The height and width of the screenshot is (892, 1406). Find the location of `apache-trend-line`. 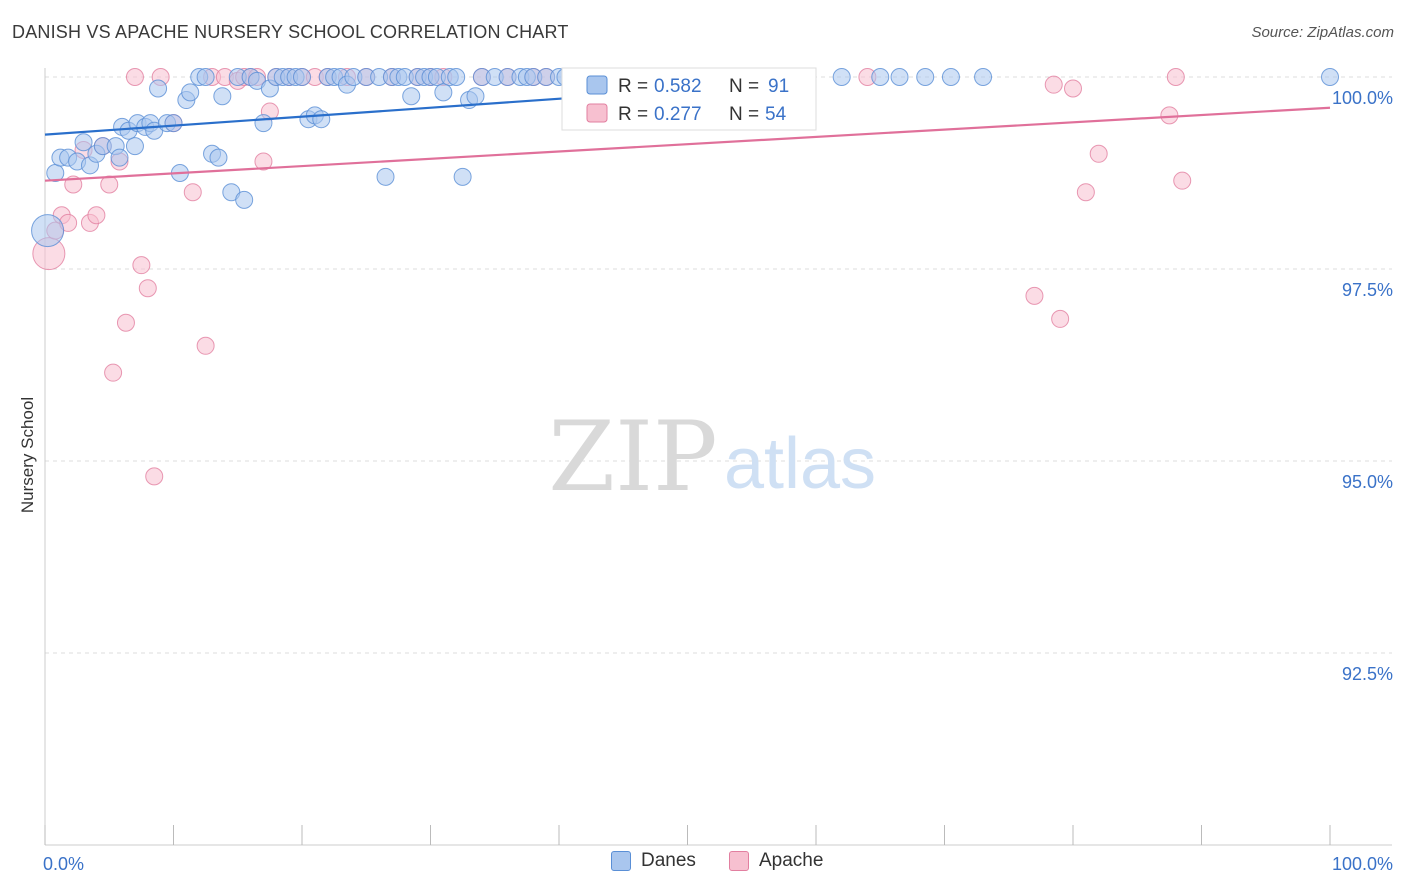

apache-trend-line is located at coordinates (687, 144).